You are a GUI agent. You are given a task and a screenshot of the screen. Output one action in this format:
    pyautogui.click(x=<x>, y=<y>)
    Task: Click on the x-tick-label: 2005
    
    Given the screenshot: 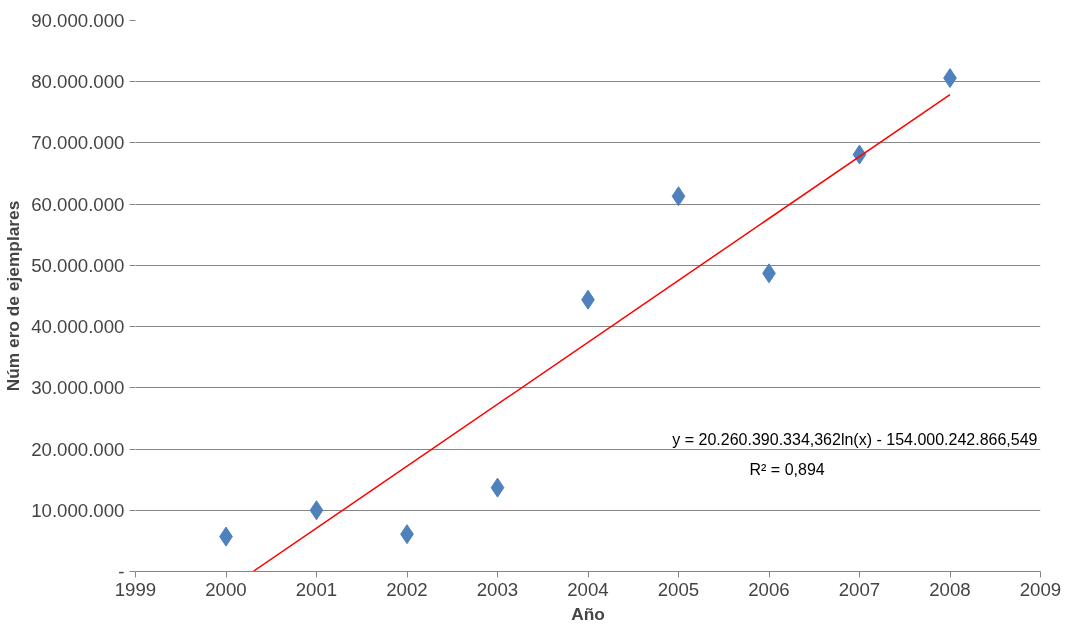 What is the action you would take?
    pyautogui.click(x=678, y=589)
    